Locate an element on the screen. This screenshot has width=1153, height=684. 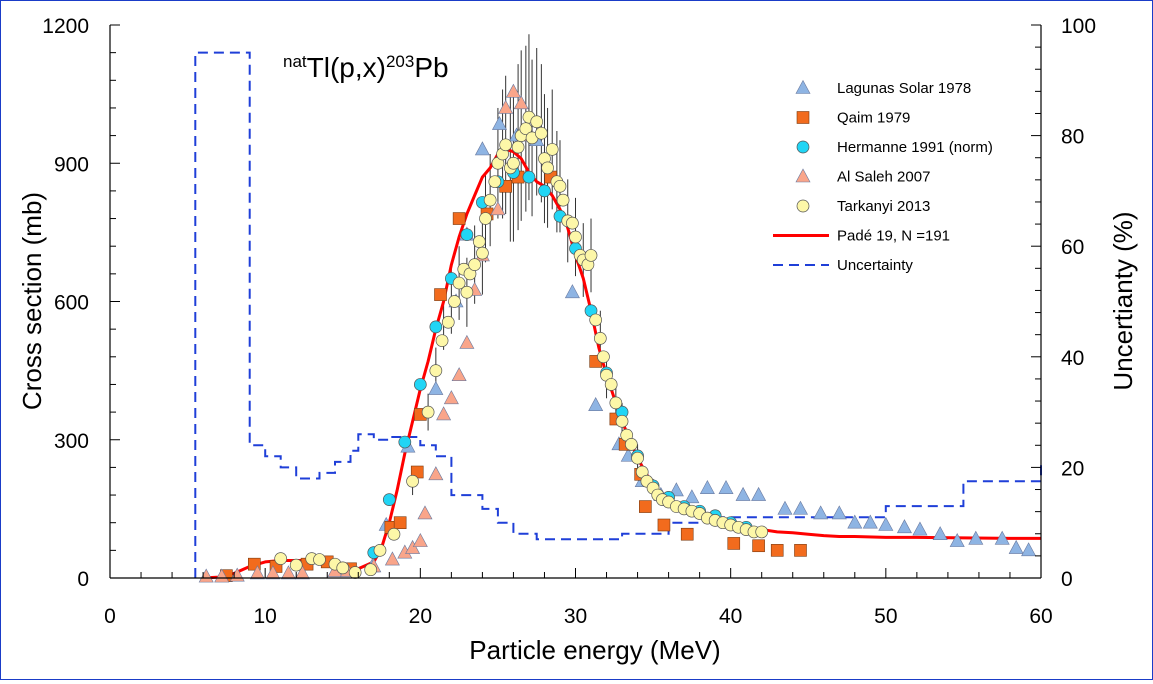
legend-marker-tarkanyi is located at coordinates (803, 206).